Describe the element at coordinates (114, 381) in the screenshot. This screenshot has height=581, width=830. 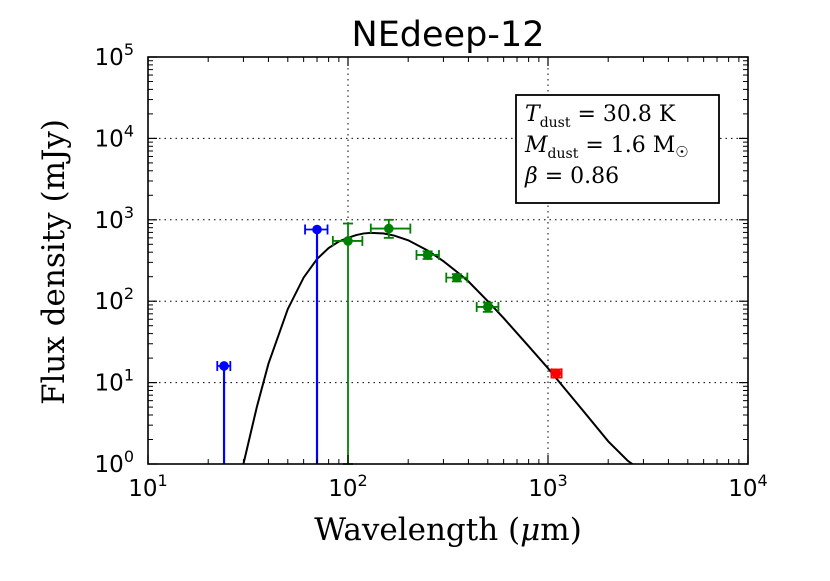
I see `y-tick-label: 10¹` at that location.